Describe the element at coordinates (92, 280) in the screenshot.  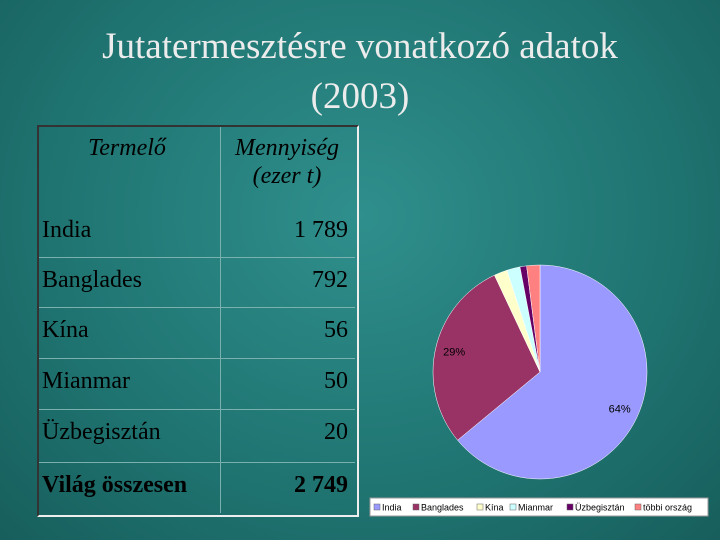
I see `table-cell: Banglades` at that location.